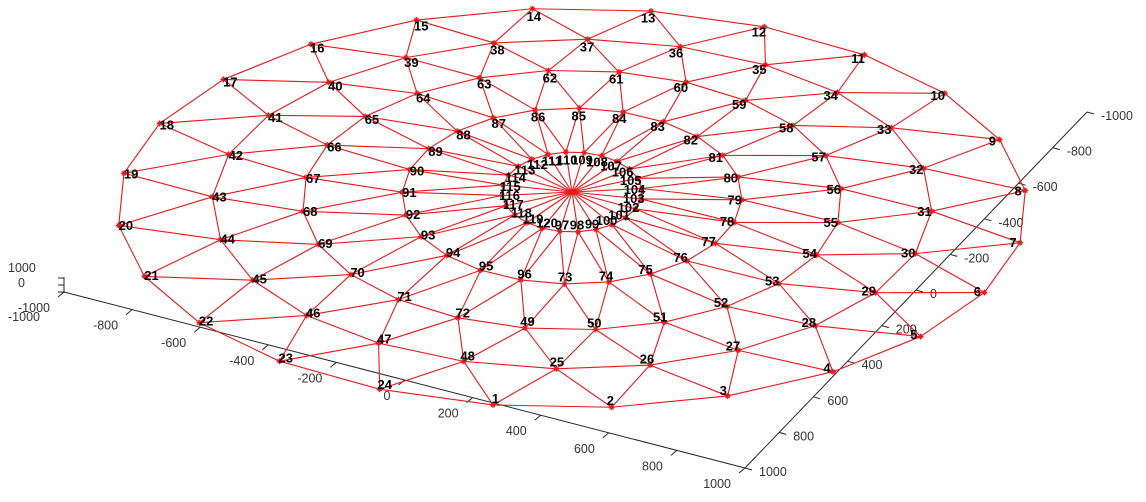  I want to click on node-label-76: 76, so click(680, 257).